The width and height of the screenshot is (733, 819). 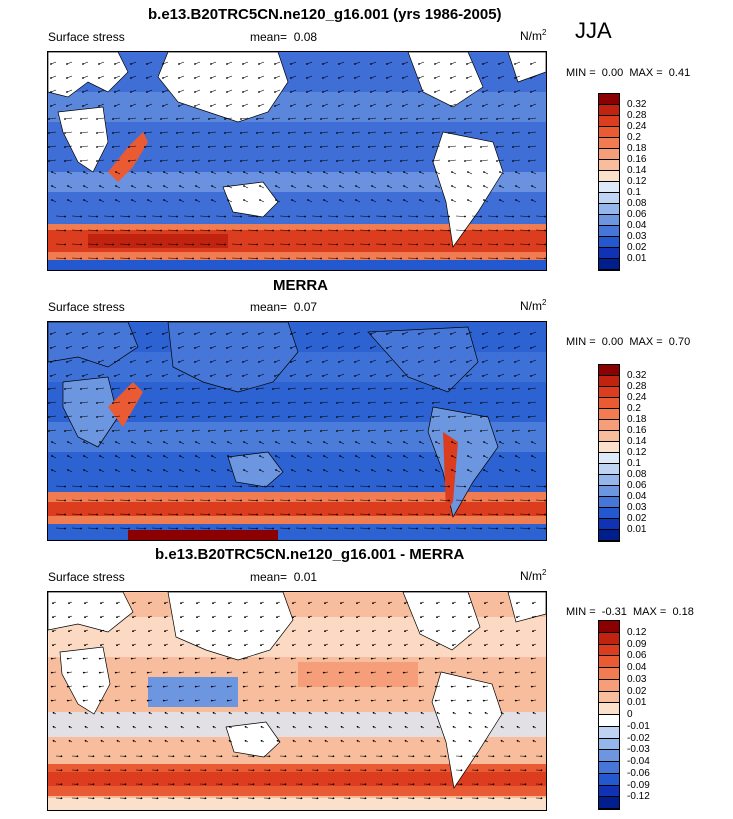 What do you see at coordinates (269, 307) in the screenshot?
I see `panel-2-mean-label: mean=` at bounding box center [269, 307].